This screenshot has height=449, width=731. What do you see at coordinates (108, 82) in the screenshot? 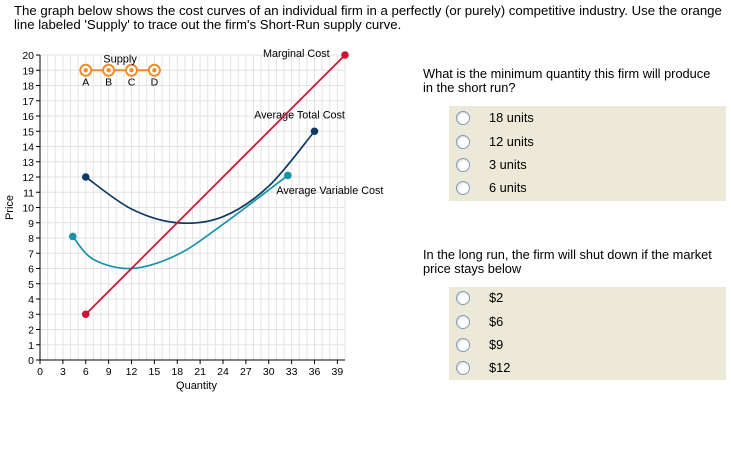
I see `supply-point-b-label: B` at bounding box center [108, 82].